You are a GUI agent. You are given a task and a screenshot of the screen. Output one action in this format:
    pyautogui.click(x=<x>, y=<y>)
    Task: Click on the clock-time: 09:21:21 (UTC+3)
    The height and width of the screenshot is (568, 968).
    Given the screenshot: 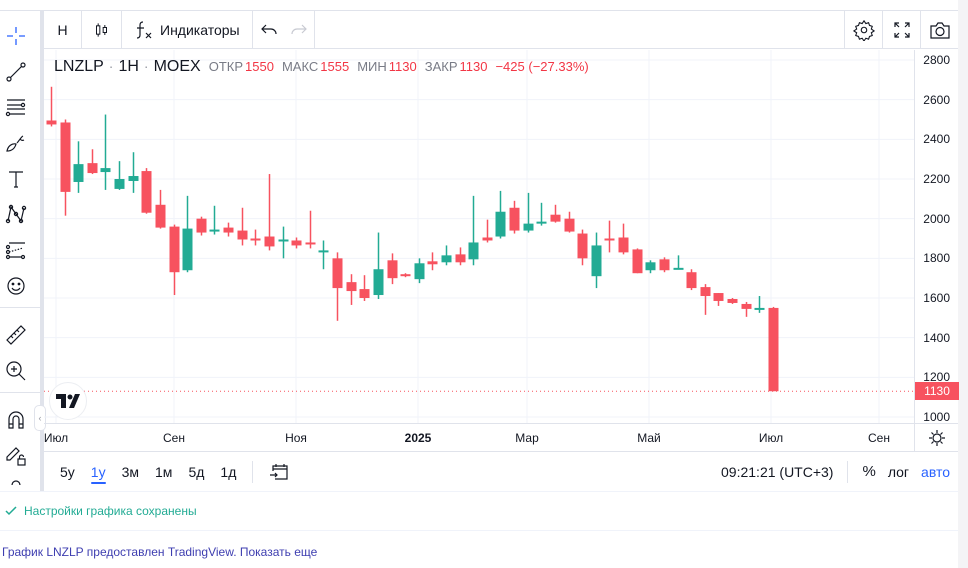 What is the action you would take?
    pyautogui.click(x=777, y=471)
    